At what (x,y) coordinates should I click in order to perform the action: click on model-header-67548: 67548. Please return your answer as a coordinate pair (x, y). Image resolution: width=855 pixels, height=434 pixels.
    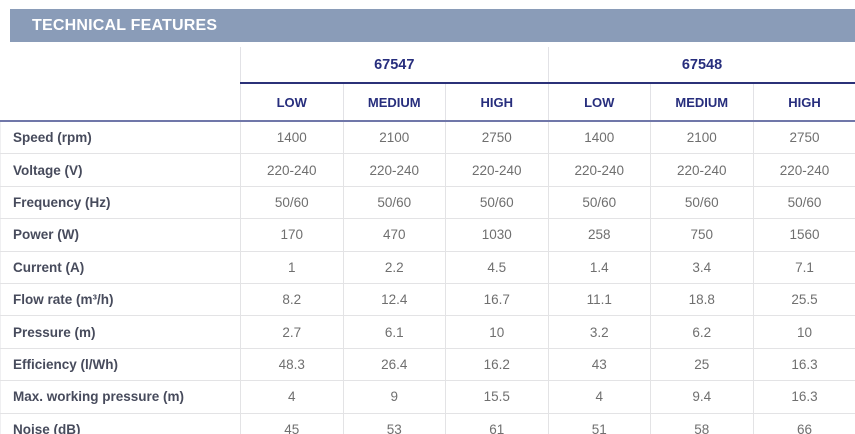
    Looking at the image, I should click on (701, 65).